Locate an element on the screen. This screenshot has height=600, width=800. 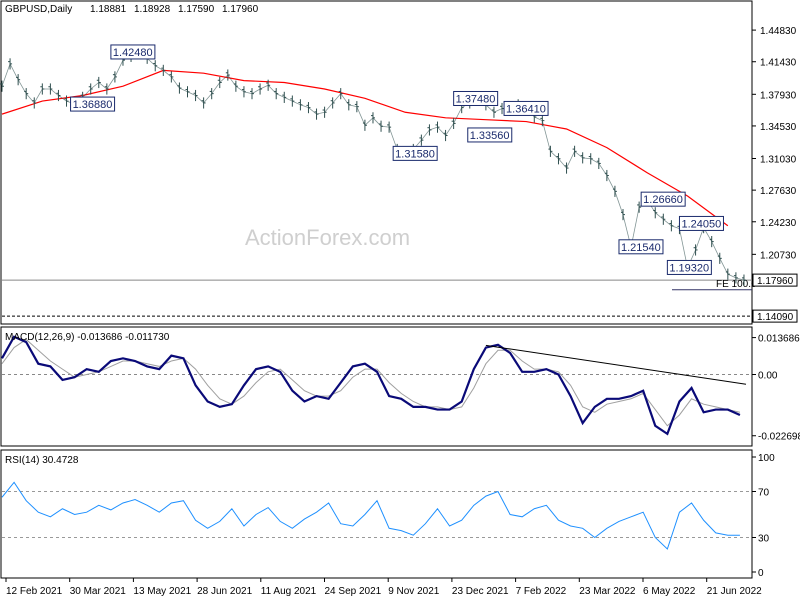
price-label: 1.33560 is located at coordinates (490, 136).